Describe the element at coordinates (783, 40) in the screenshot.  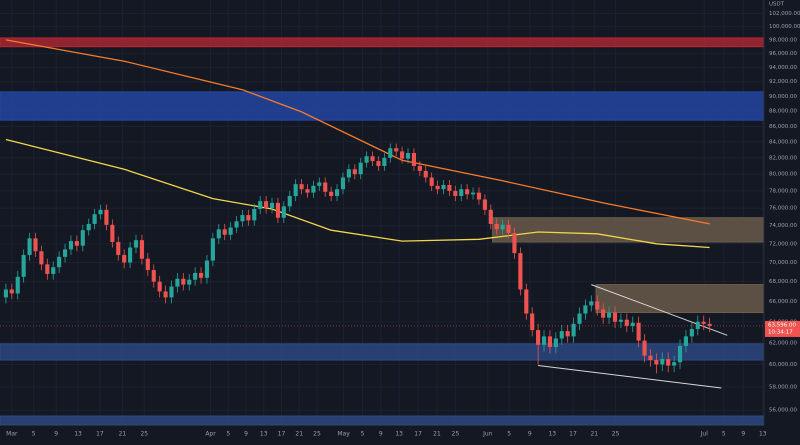
I see `y-tick-label: 98,000.00` at that location.